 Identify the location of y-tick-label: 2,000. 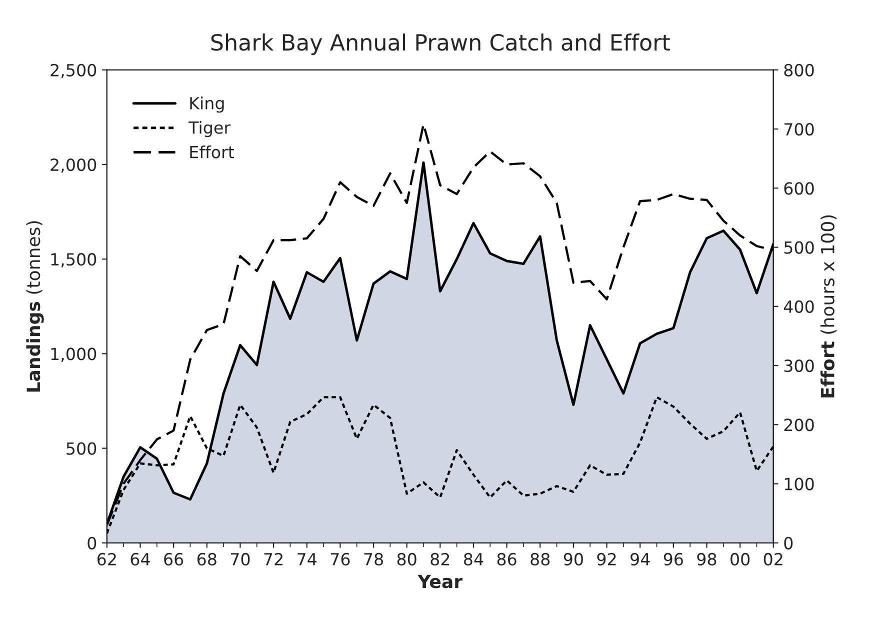
(73, 165).